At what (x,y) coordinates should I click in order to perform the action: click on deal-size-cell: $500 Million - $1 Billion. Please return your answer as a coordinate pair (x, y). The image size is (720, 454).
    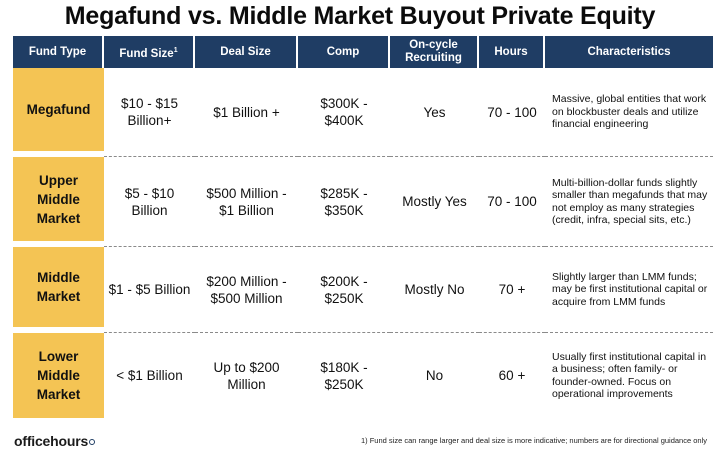
    Looking at the image, I should click on (246, 202).